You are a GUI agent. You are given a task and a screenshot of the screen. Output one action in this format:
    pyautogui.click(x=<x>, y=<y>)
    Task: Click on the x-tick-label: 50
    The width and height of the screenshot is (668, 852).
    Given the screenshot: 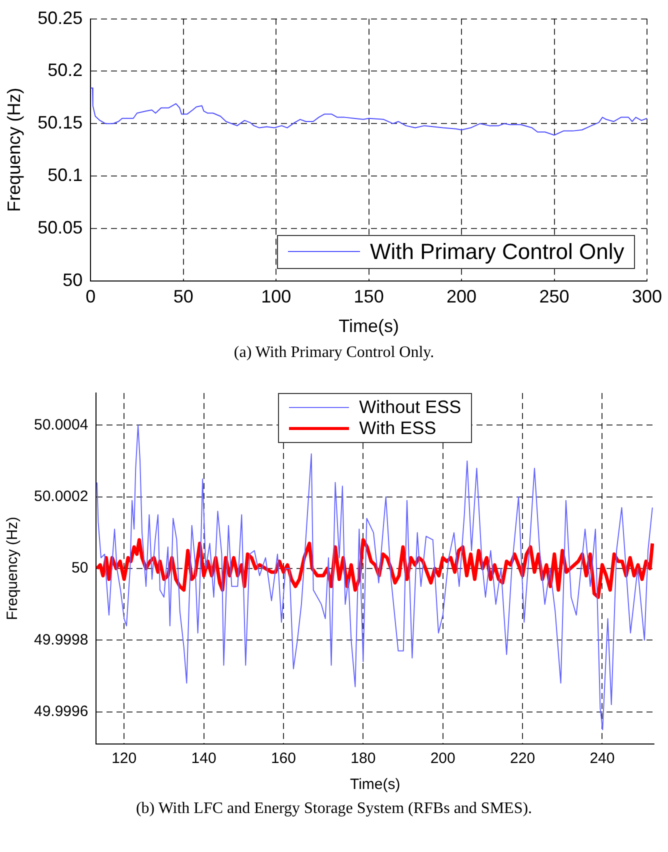 What is the action you would take?
    pyautogui.click(x=183, y=296)
    